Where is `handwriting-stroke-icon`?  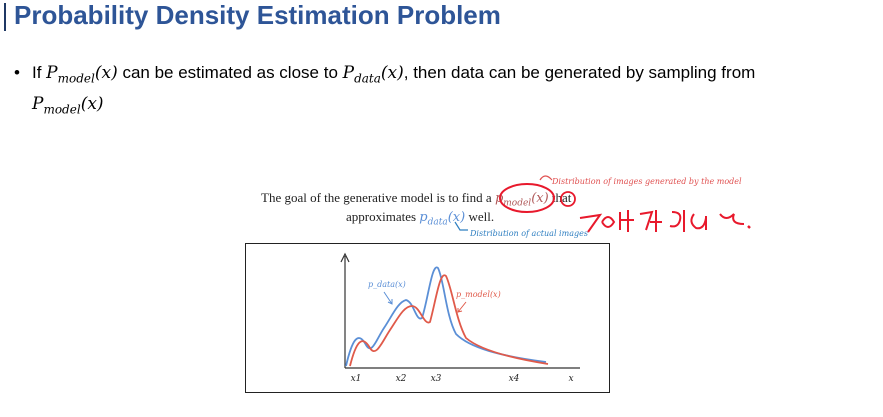
handwriting-stroke-icon is located at coordinates (591, 223).